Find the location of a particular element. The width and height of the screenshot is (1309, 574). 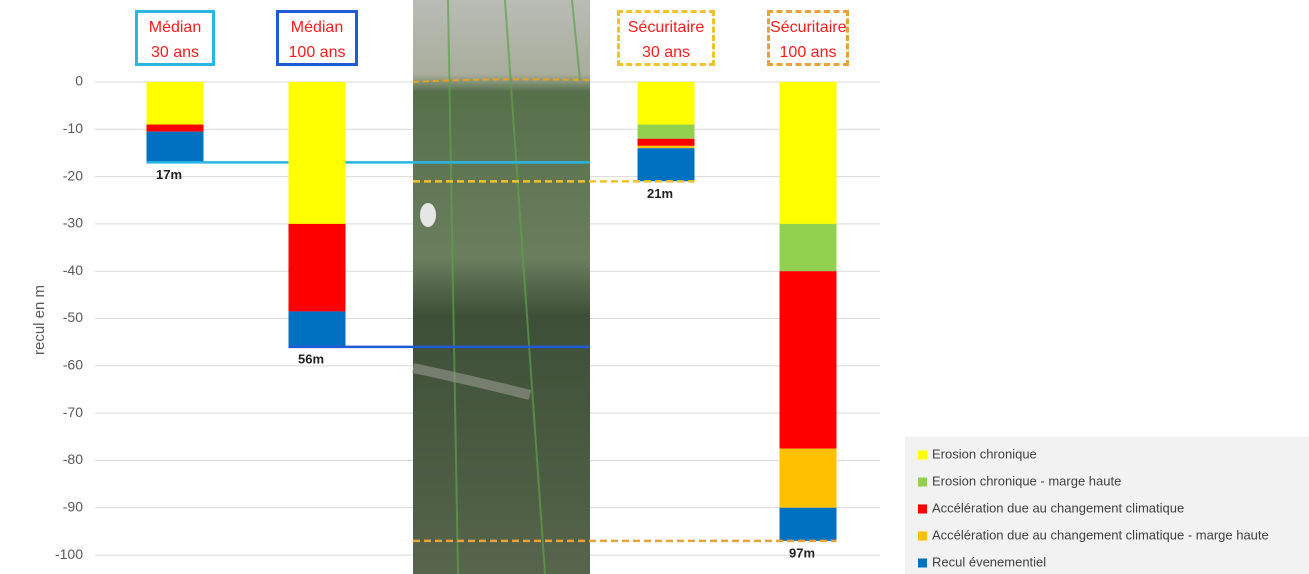

y-tick-label: -100 is located at coordinates (69, 554).